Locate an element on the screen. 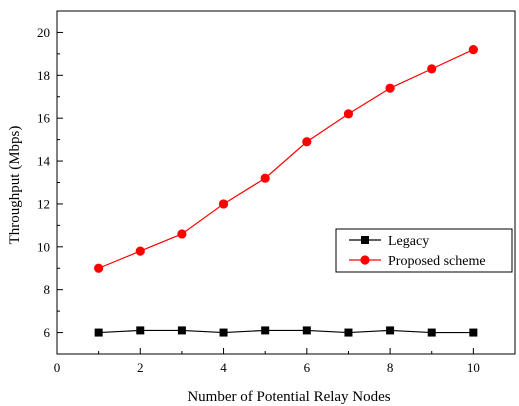 Image resolution: width=519 pixels, height=406 pixels. legend-label-legacy: Legacy is located at coordinates (408, 241).